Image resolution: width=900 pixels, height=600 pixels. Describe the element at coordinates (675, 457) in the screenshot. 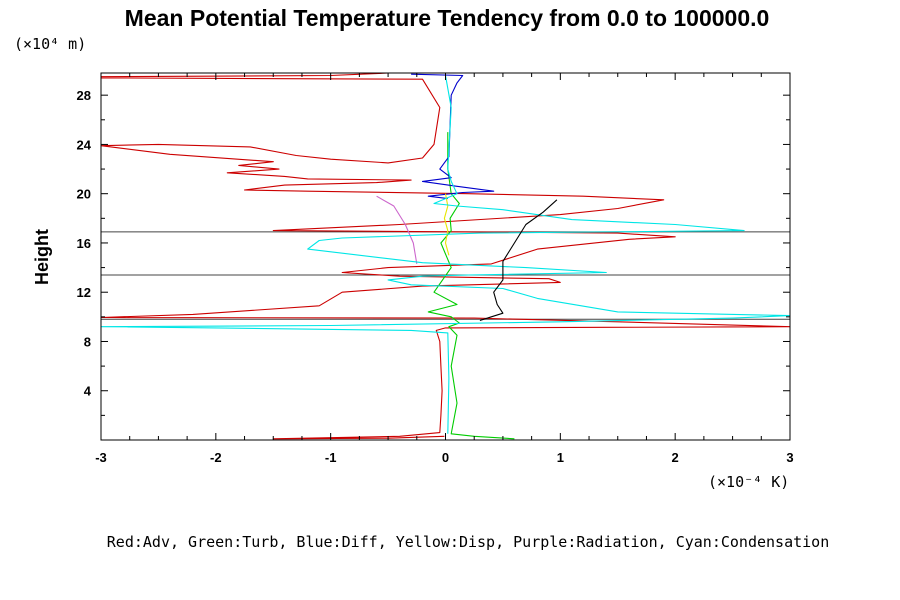

I see `x-tick-label: 2` at that location.